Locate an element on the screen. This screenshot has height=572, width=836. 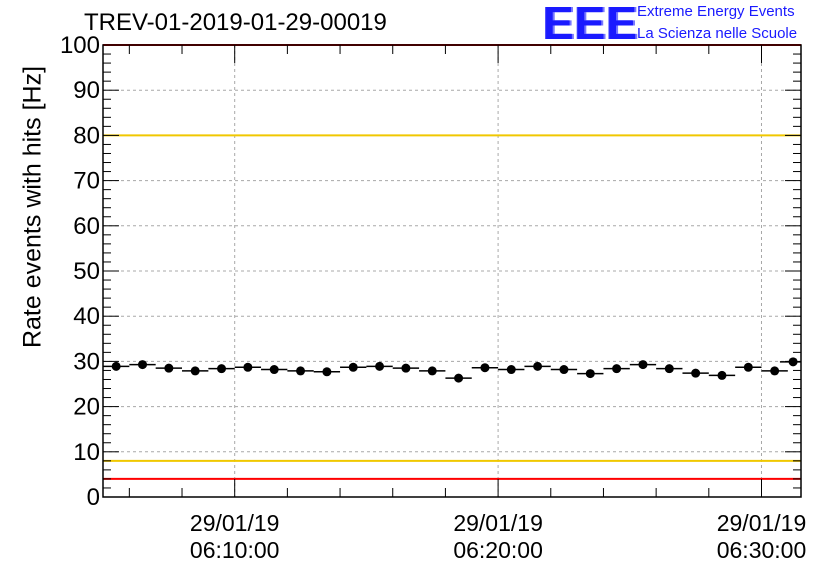
y-tick-label: 70 is located at coordinates (86, 181).